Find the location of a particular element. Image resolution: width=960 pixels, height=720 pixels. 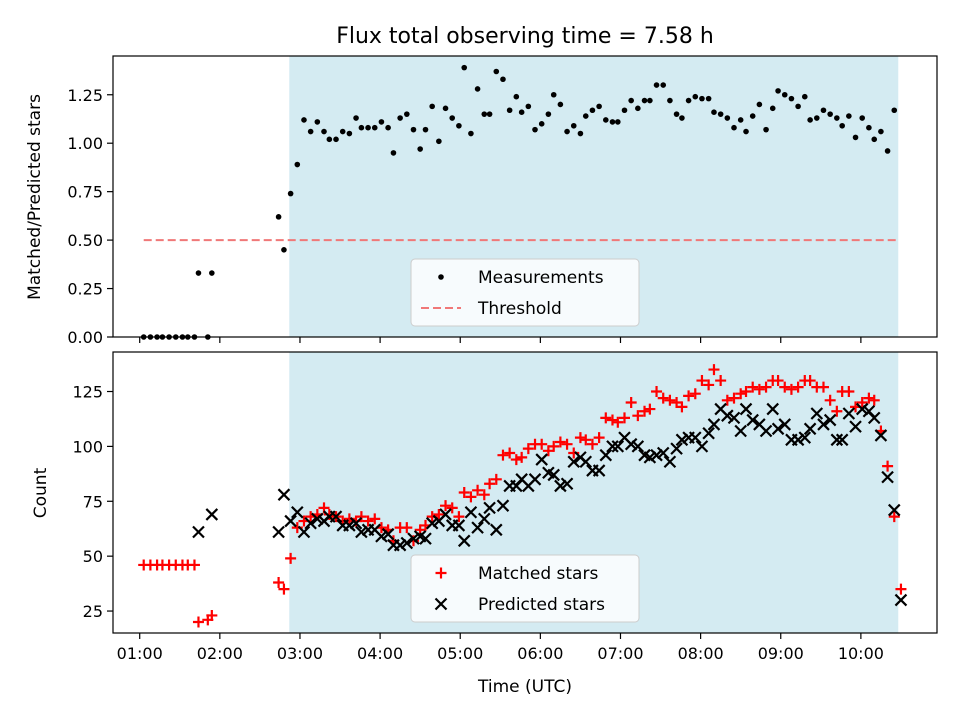

top-y-axis-label: Matched/Predicted stars is located at coordinates (35, 197).